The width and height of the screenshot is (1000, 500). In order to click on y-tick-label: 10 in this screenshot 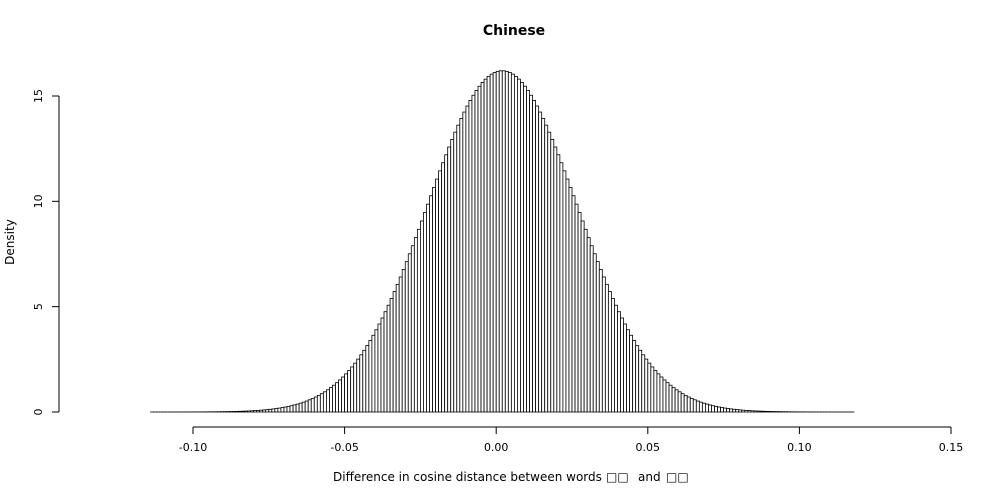, I will do `click(38, 201)`.